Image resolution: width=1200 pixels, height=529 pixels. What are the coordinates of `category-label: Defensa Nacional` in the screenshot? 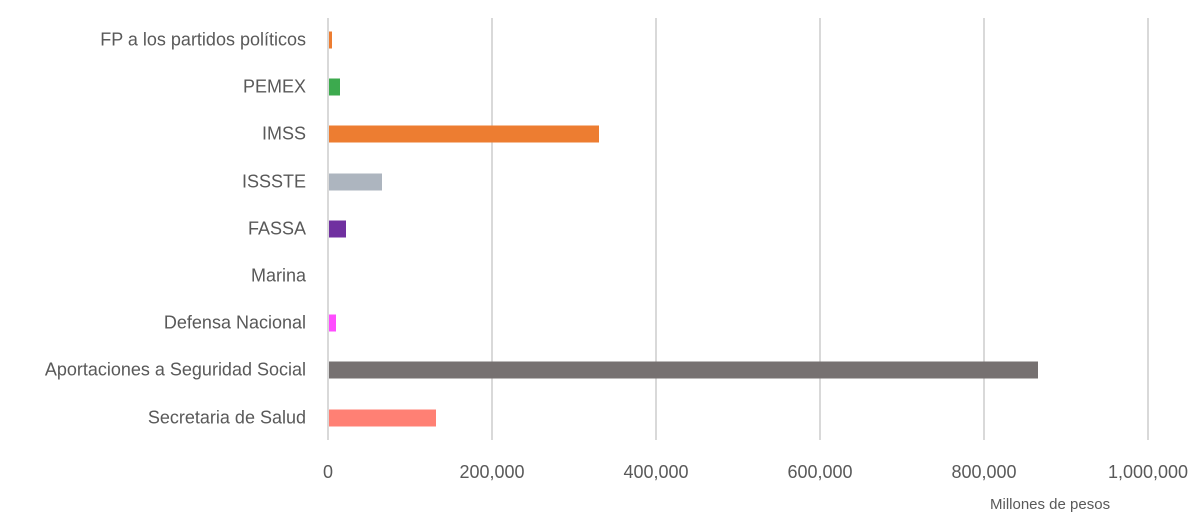 It's located at (234, 322).